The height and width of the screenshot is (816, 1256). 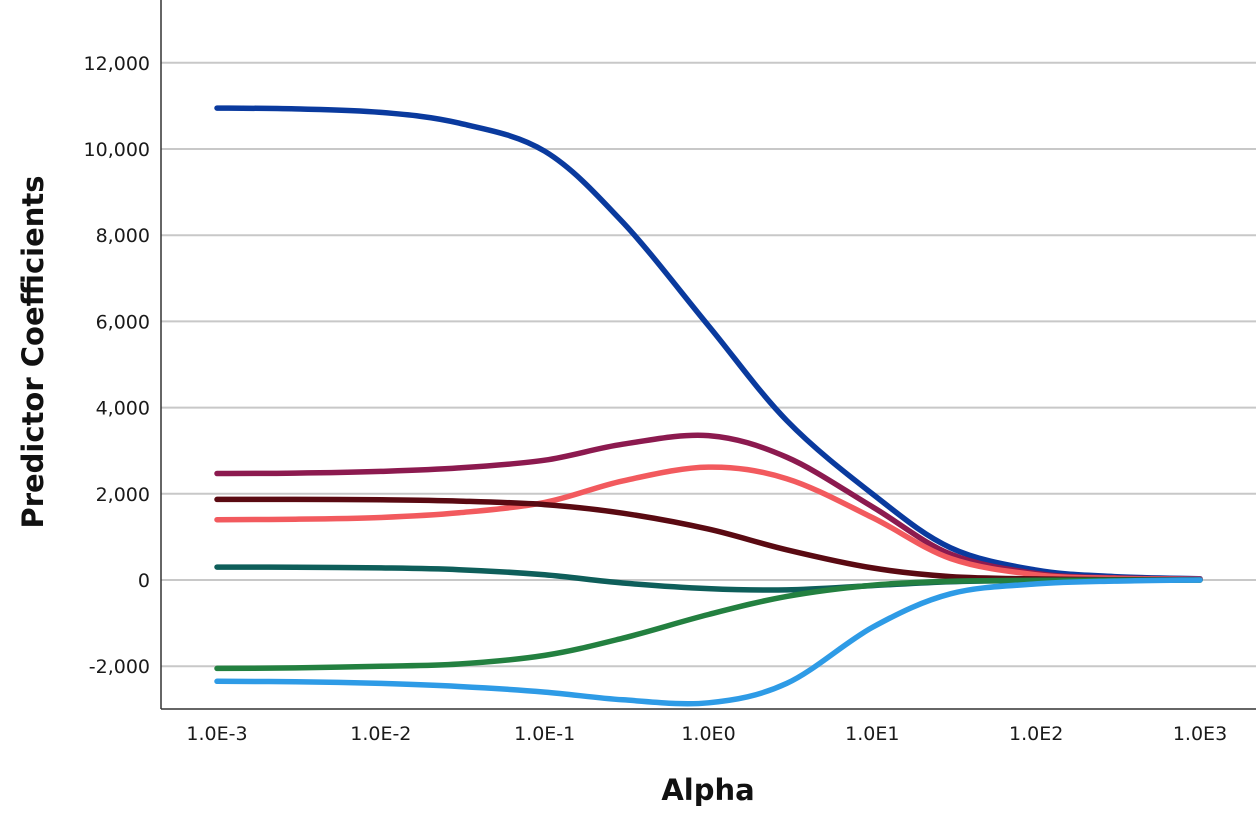 I want to click on y-tick-label: -2,000, so click(x=119, y=667).